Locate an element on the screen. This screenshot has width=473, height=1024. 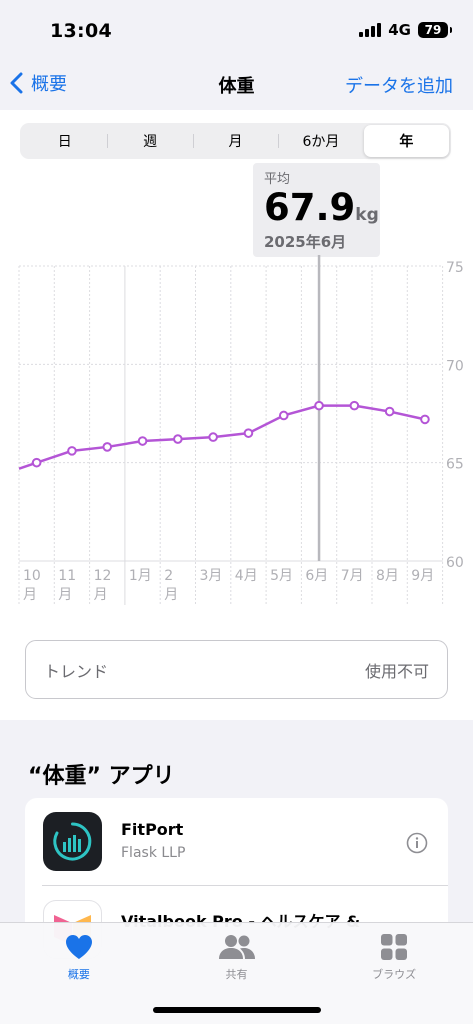
add-data-button: データを追加 is located at coordinates (399, 86).